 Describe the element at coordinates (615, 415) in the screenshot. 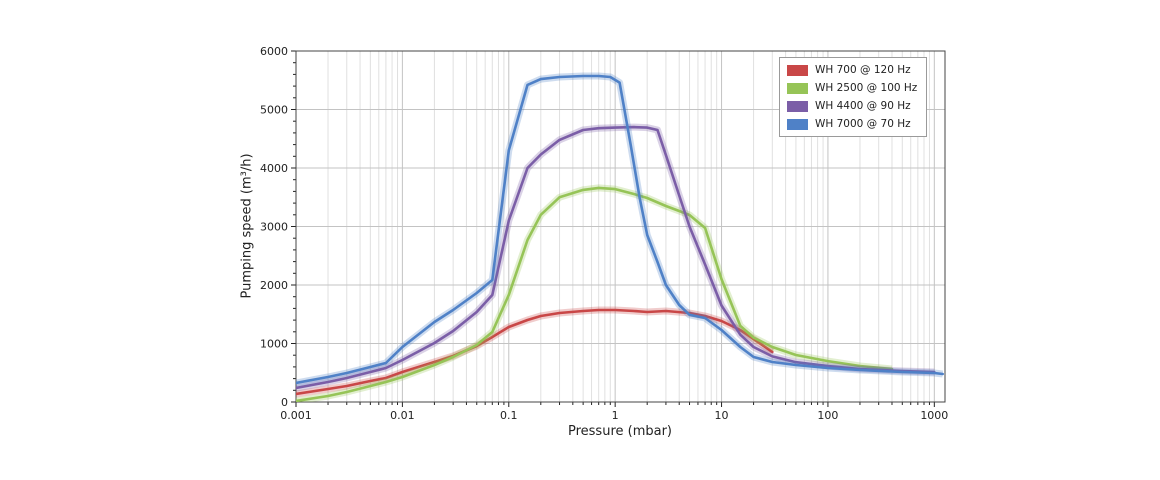

I see `x-tick-label: 1` at that location.